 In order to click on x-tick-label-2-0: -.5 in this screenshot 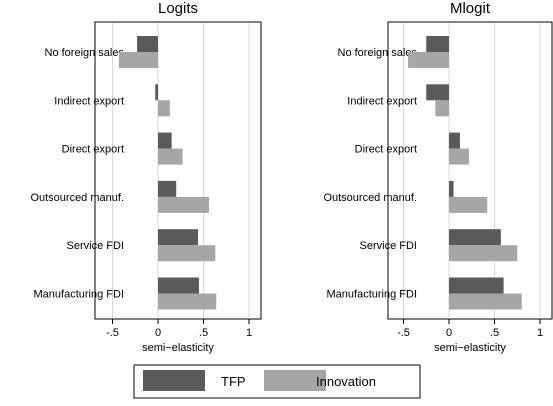, I will do `click(403, 333)`.